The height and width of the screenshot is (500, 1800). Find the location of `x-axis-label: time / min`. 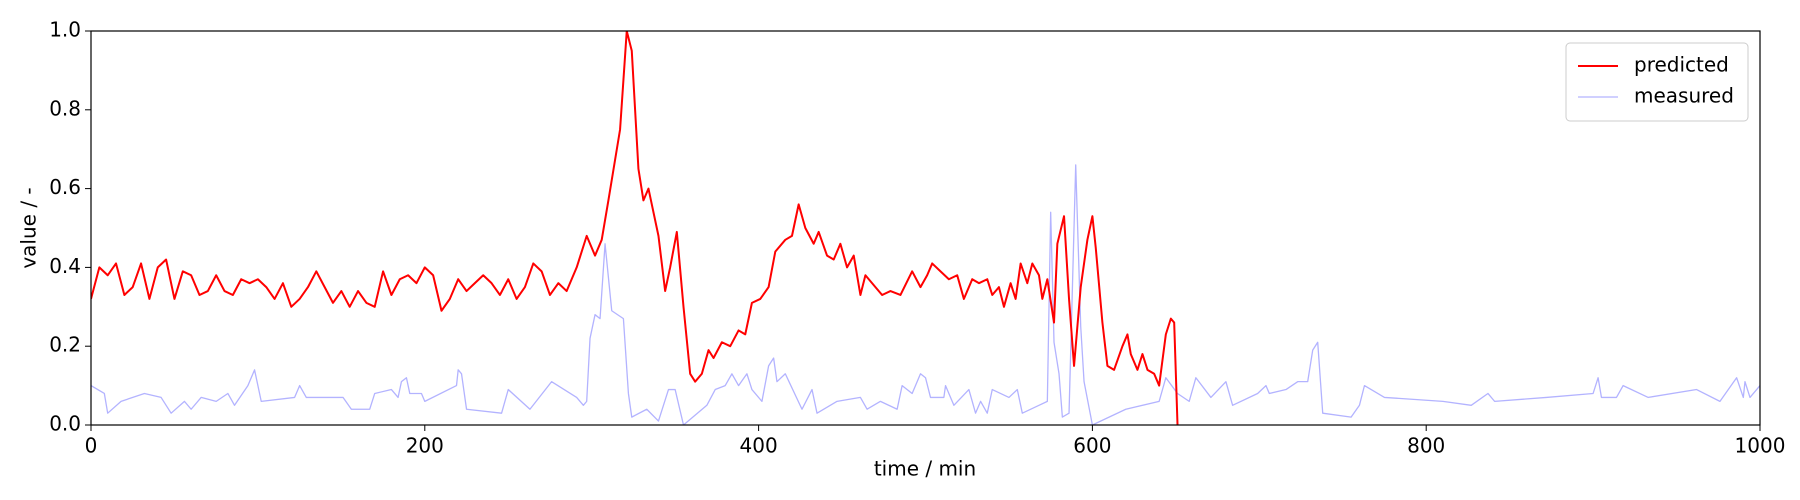

x-axis-label: time / min is located at coordinates (925, 469).